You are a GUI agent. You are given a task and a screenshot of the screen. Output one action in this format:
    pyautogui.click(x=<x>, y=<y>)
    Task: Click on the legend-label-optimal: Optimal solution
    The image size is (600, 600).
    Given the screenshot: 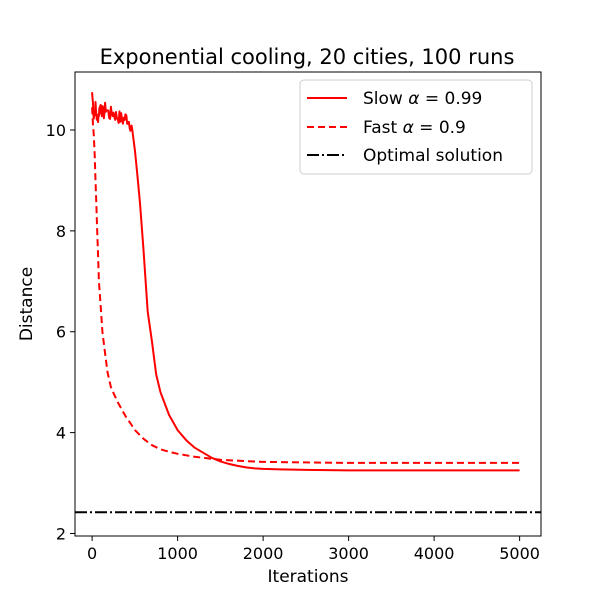 What is the action you would take?
    pyautogui.click(x=433, y=156)
    